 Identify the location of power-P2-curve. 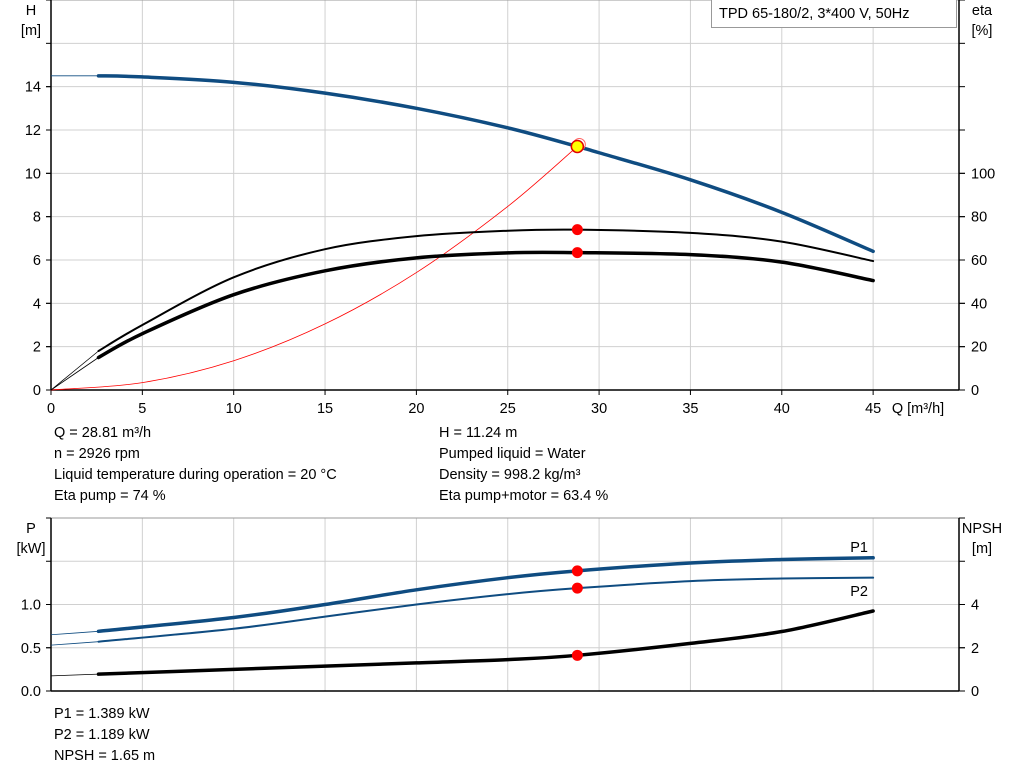
(486, 609).